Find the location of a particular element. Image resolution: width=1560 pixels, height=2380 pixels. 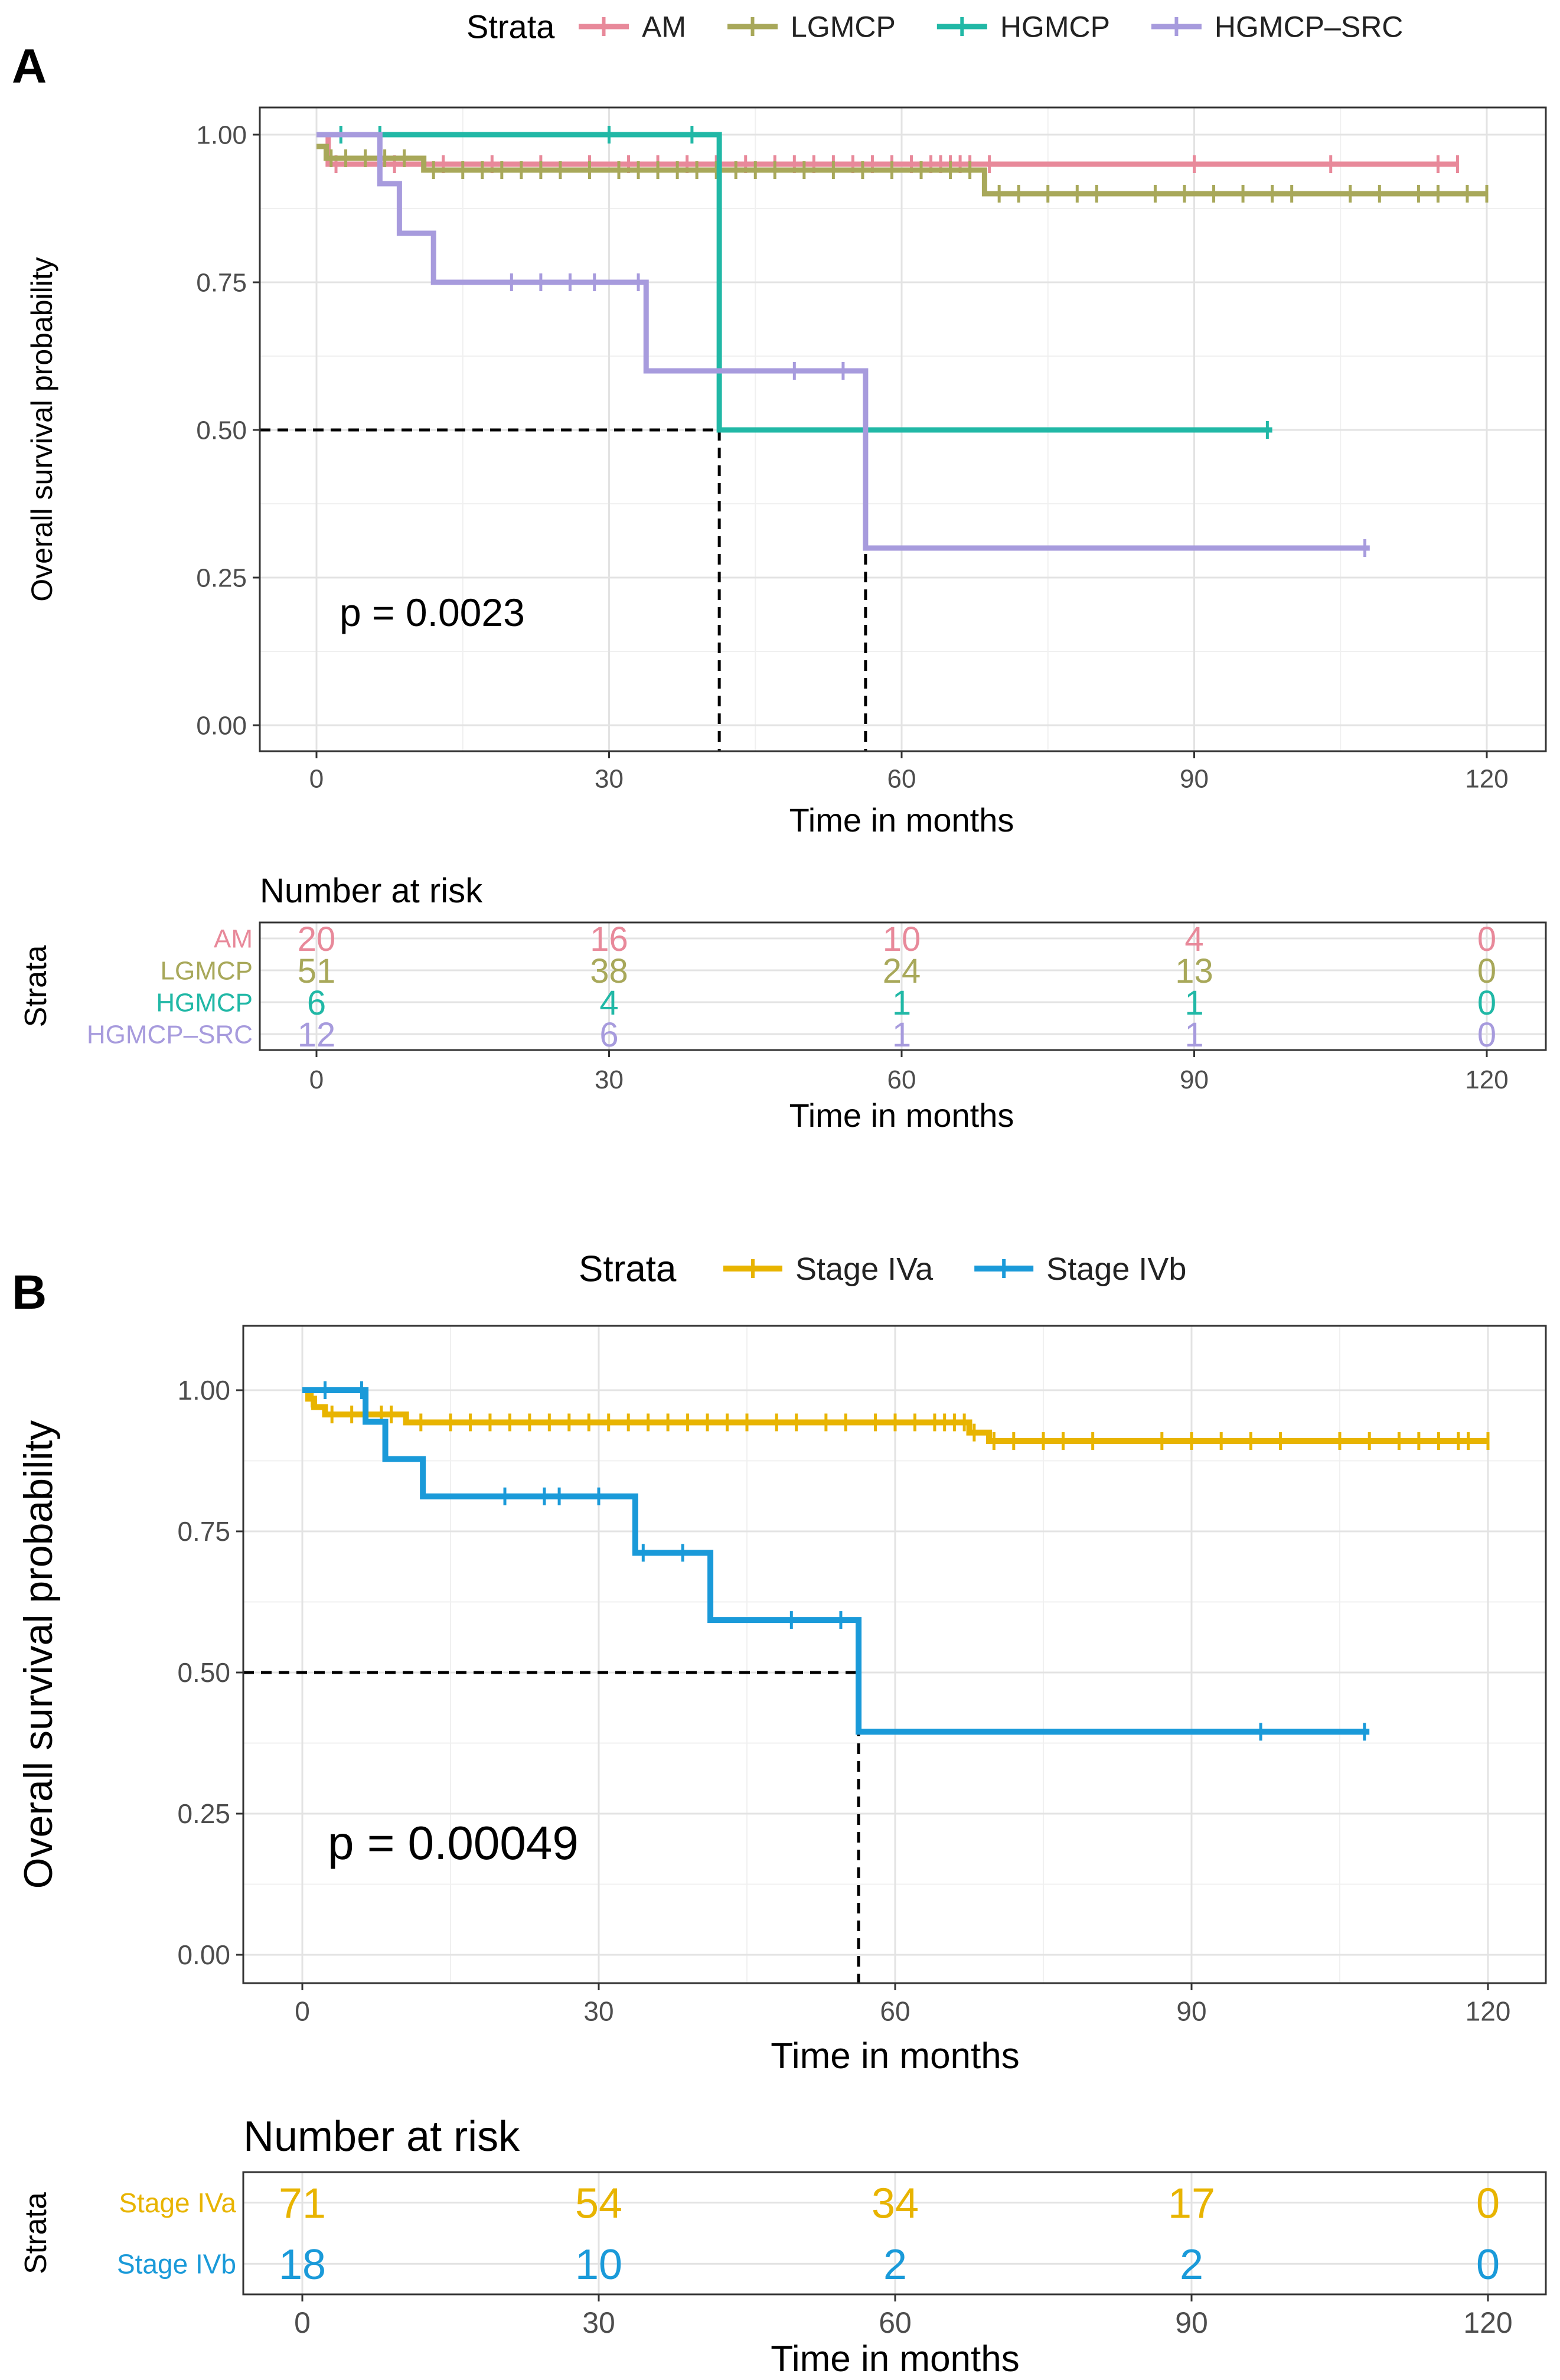

risk-count: 17 is located at coordinates (1191, 2204).